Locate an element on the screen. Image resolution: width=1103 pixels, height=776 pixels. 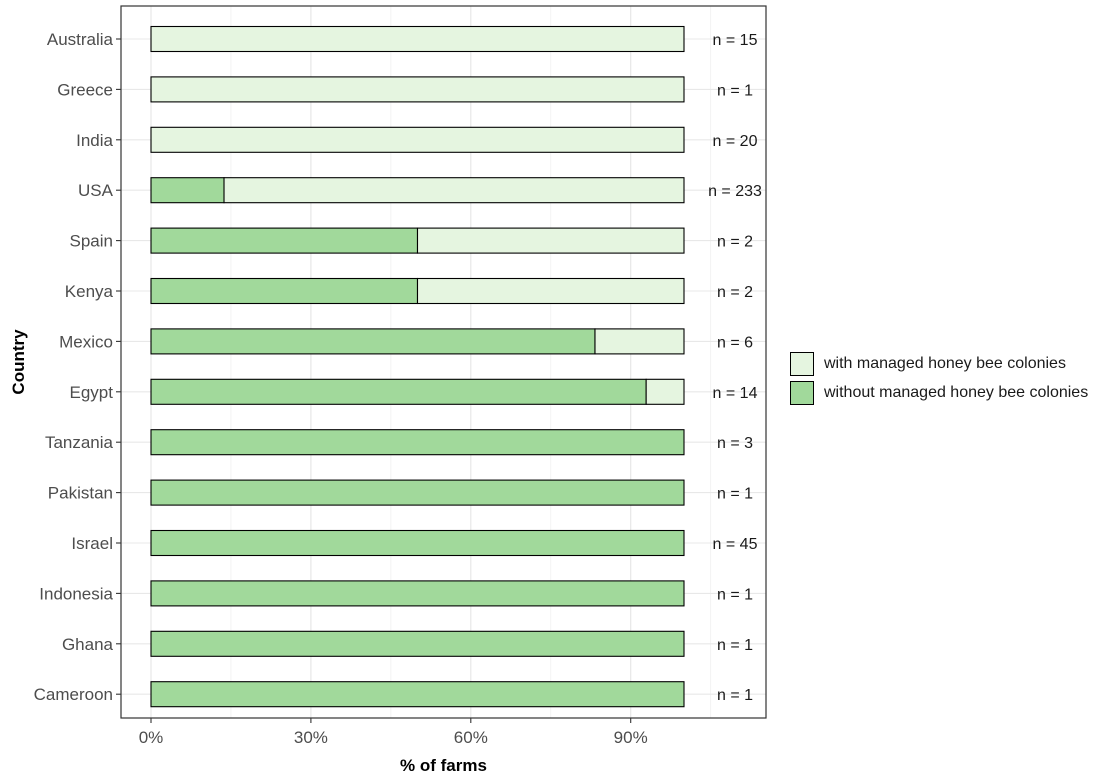
bar-usa-without is located at coordinates (187, 190).